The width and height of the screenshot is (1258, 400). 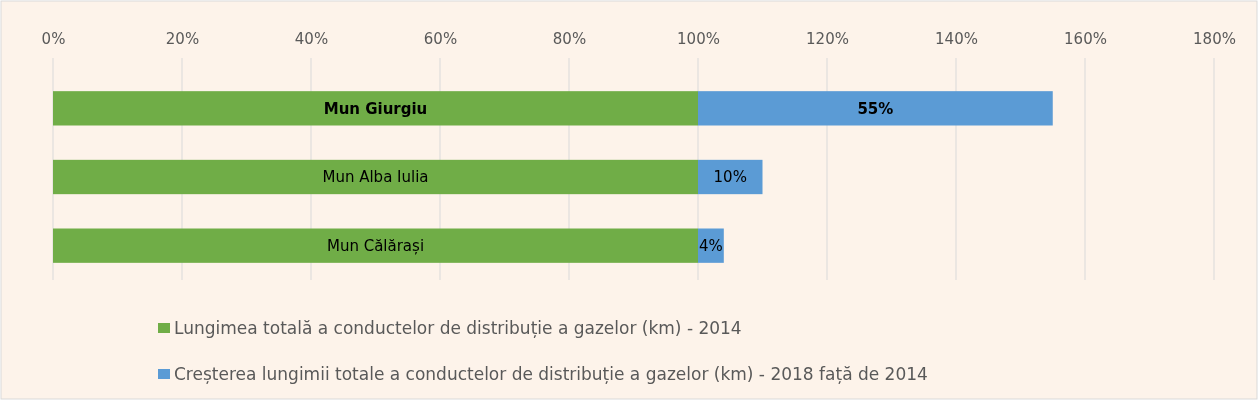 What do you see at coordinates (698, 38) in the screenshot?
I see `x-tick-label: 100%` at bounding box center [698, 38].